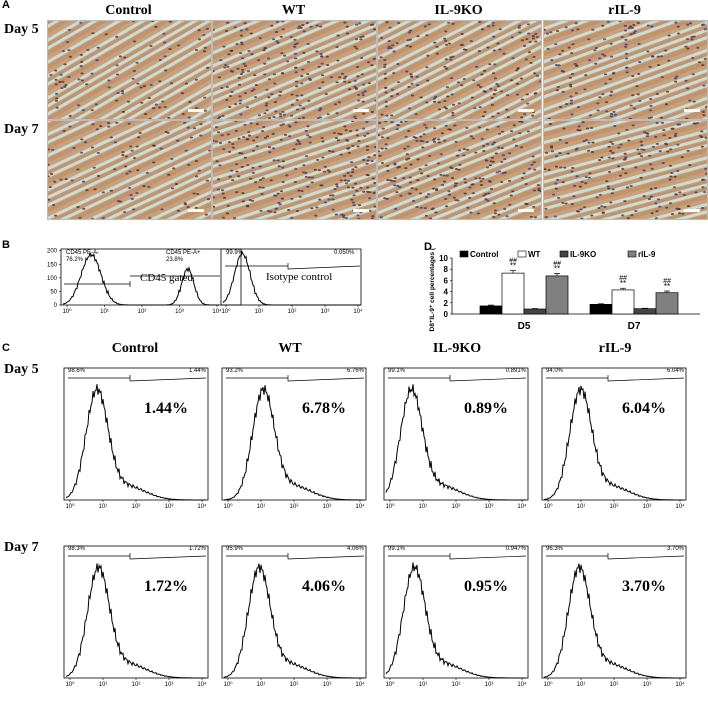 The width and height of the screenshot is (708, 701). What do you see at coordinates (75, 260) in the screenshot?
I see `gate-left-value: 76.2%` at bounding box center [75, 260].